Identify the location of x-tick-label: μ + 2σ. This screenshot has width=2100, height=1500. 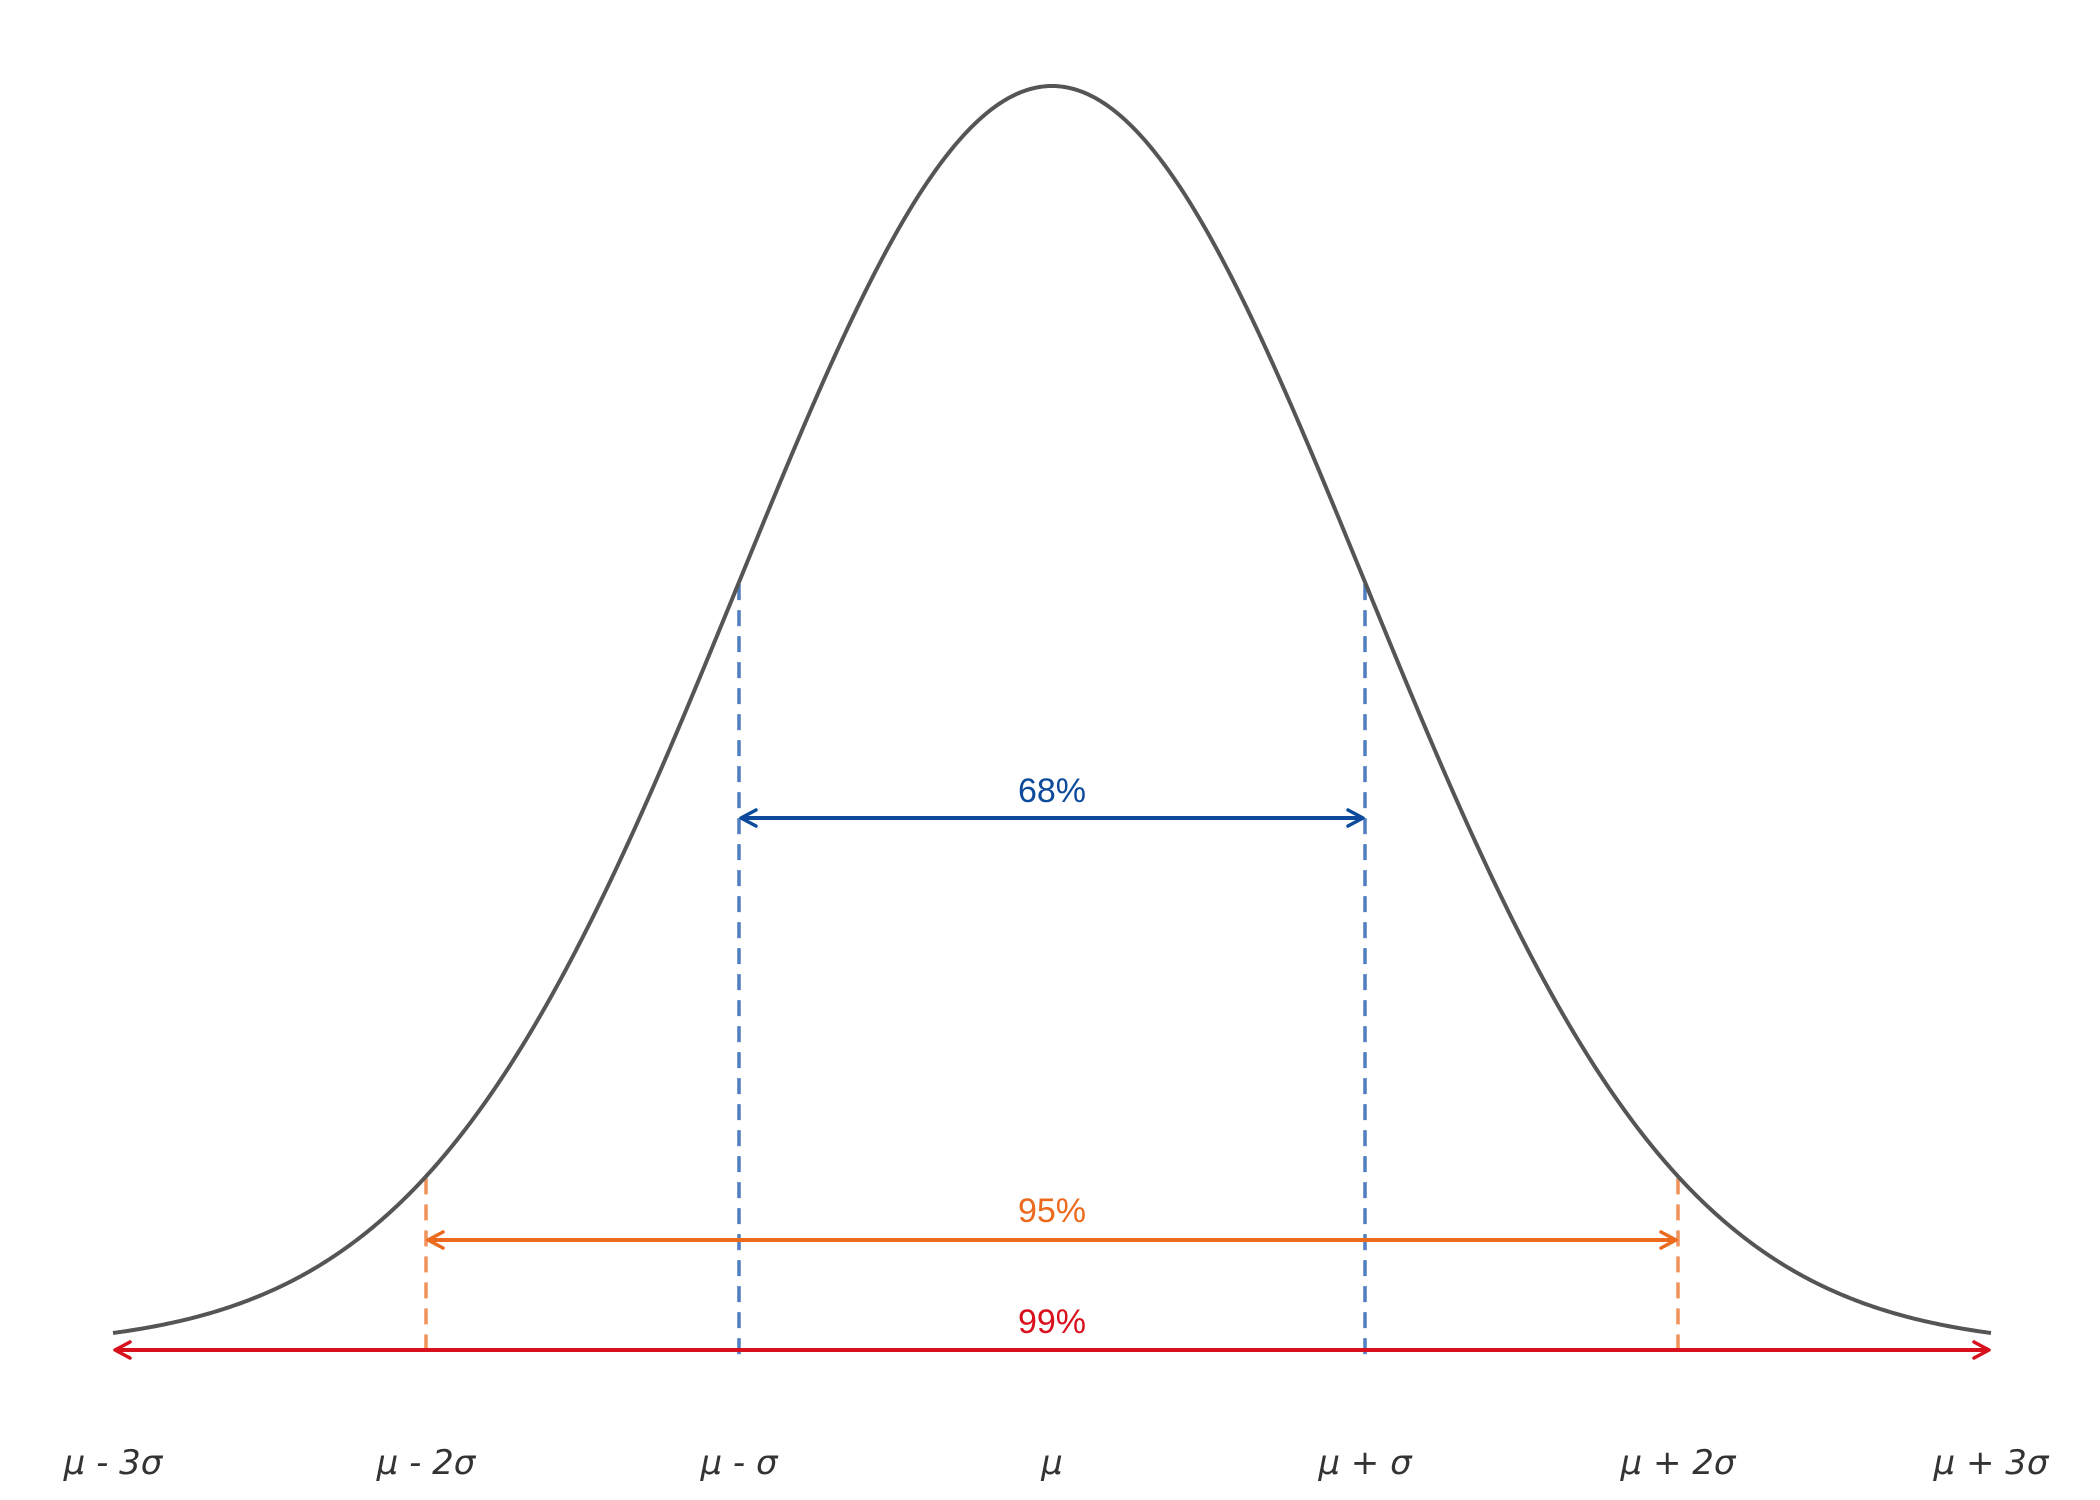
(1678, 1463).